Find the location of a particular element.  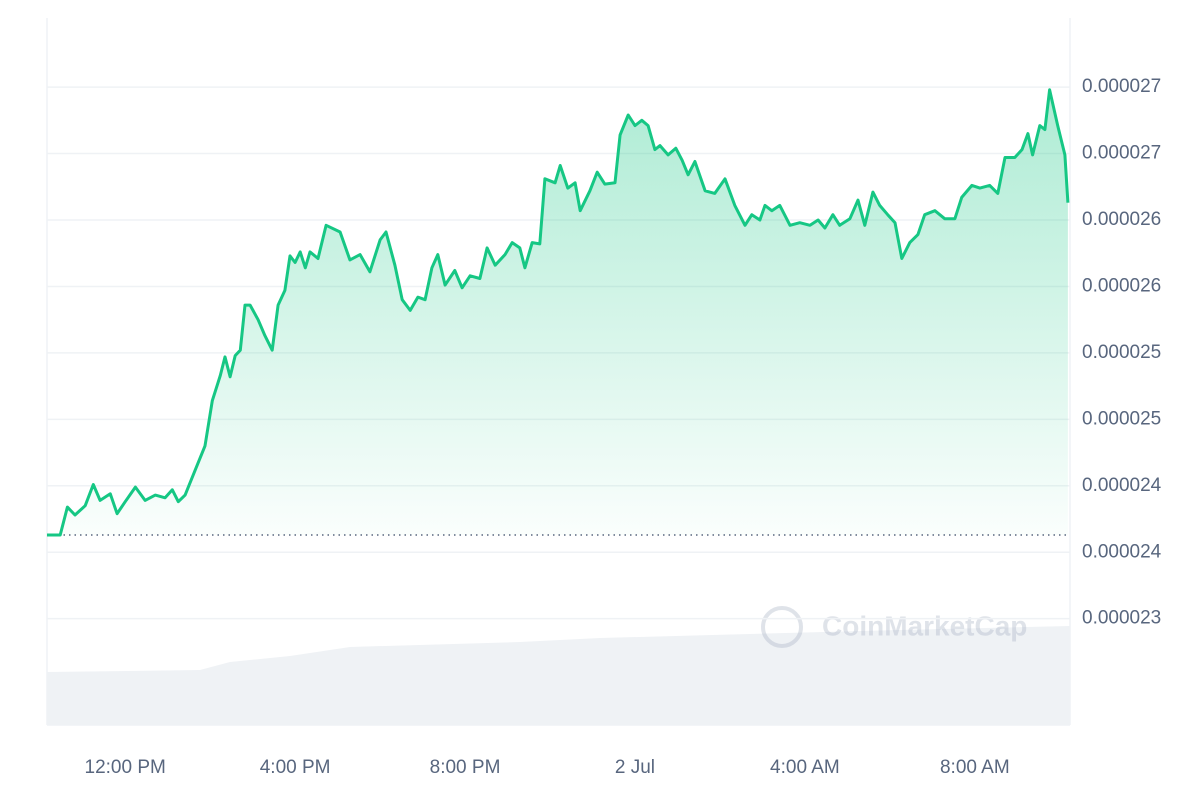

x-tick-label: 2 Jul is located at coordinates (635, 767).